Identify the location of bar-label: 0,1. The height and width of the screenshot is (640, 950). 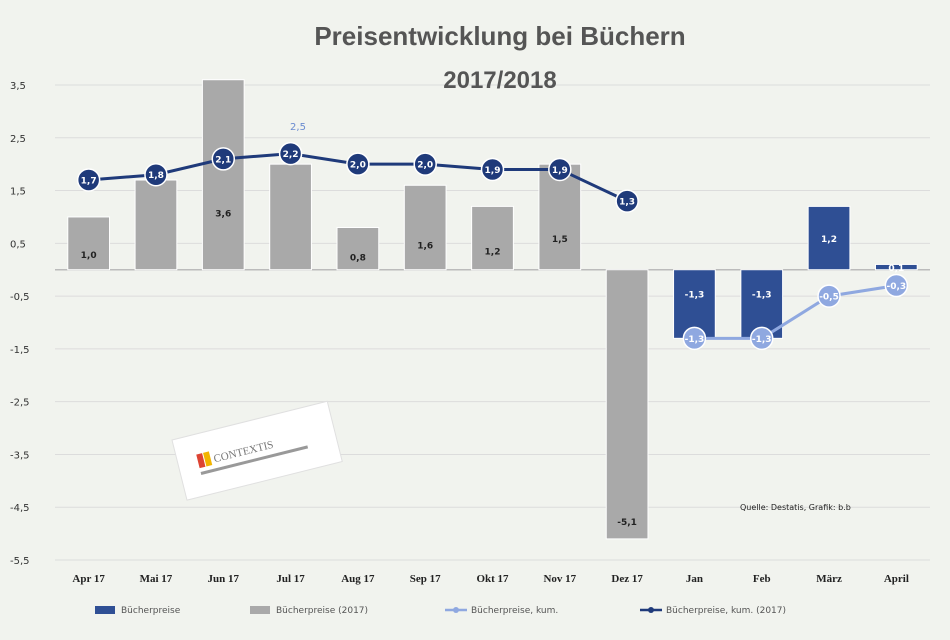
(896, 269).